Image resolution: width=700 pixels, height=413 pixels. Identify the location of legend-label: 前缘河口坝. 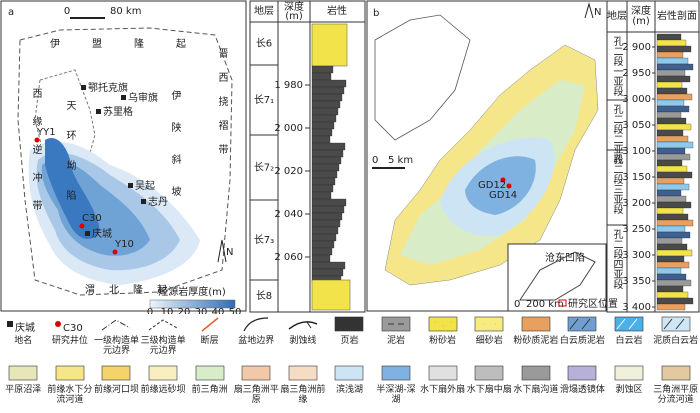
(116, 390).